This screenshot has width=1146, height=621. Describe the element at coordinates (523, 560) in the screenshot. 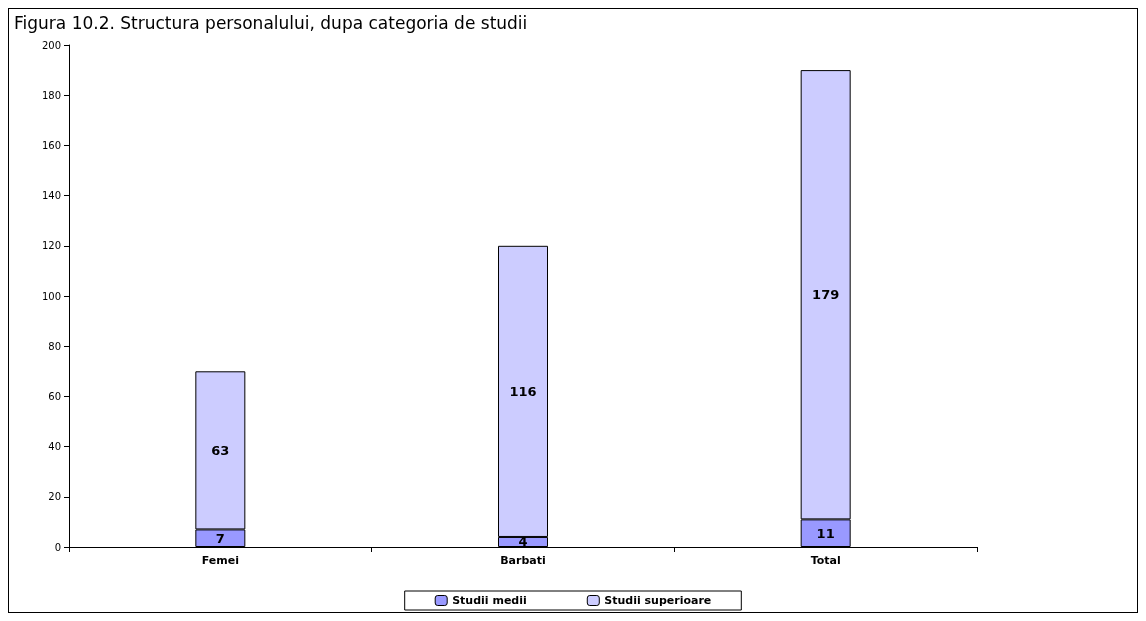

I see `x-tick-label: Barbati` at that location.